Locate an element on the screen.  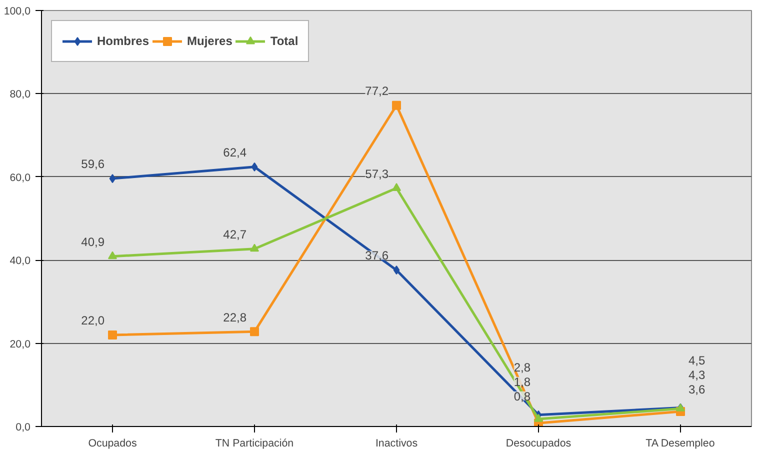
x-tick-label: TN Participación is located at coordinates (254, 444).